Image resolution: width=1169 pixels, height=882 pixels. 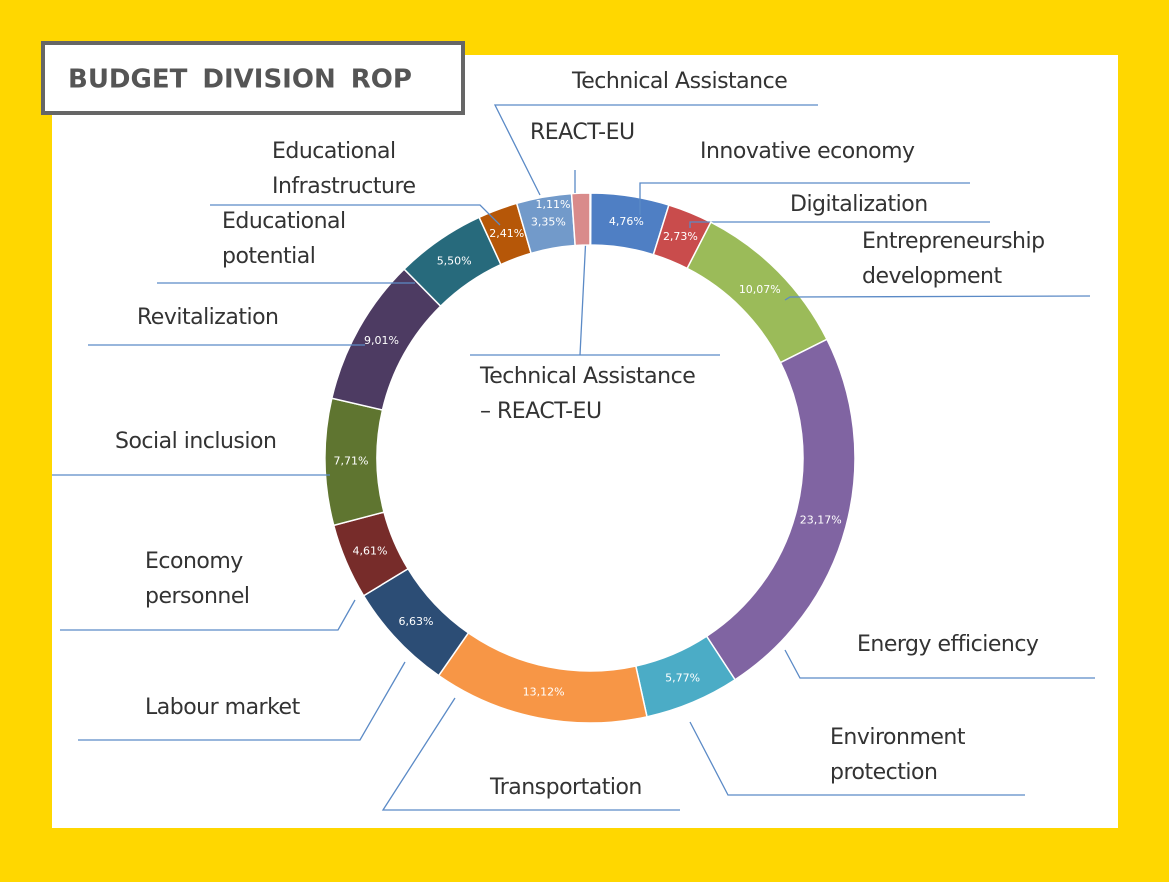 I want to click on category-label-line: Social inclusion, so click(x=195, y=441).